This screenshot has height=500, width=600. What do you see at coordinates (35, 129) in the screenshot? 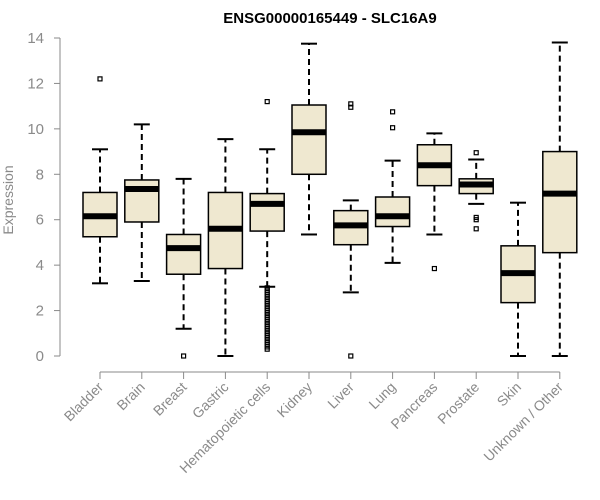
I see `y-tick-label: 10` at bounding box center [35, 129].